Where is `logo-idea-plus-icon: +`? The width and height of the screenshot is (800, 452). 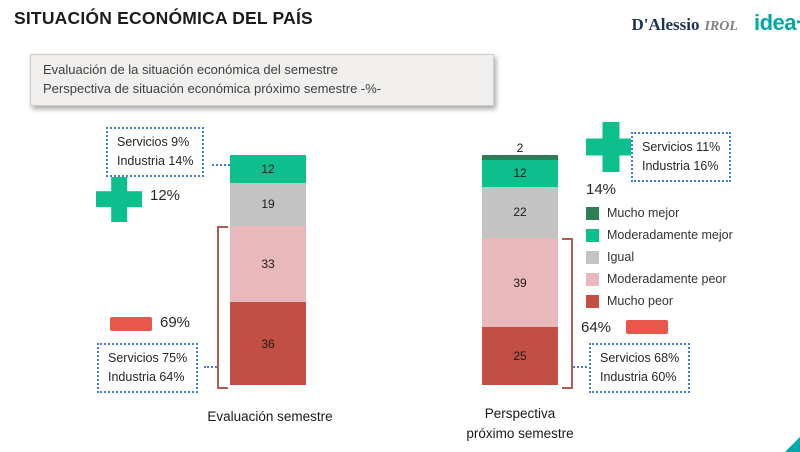 logo-idea-plus-icon: + is located at coordinates (798, 23).